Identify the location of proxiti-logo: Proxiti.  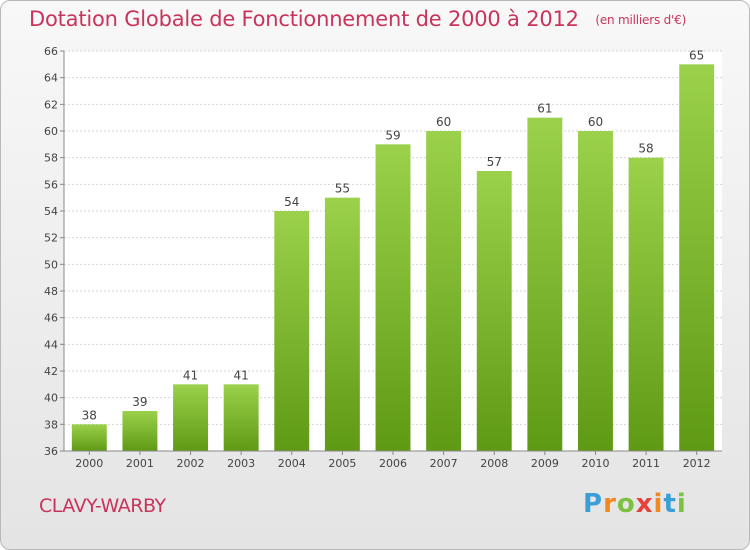
(635, 504).